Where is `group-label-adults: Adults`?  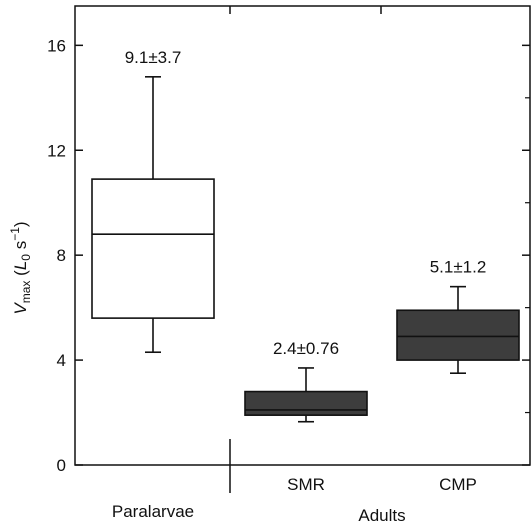 group-label-adults: Adults is located at coordinates (381, 515).